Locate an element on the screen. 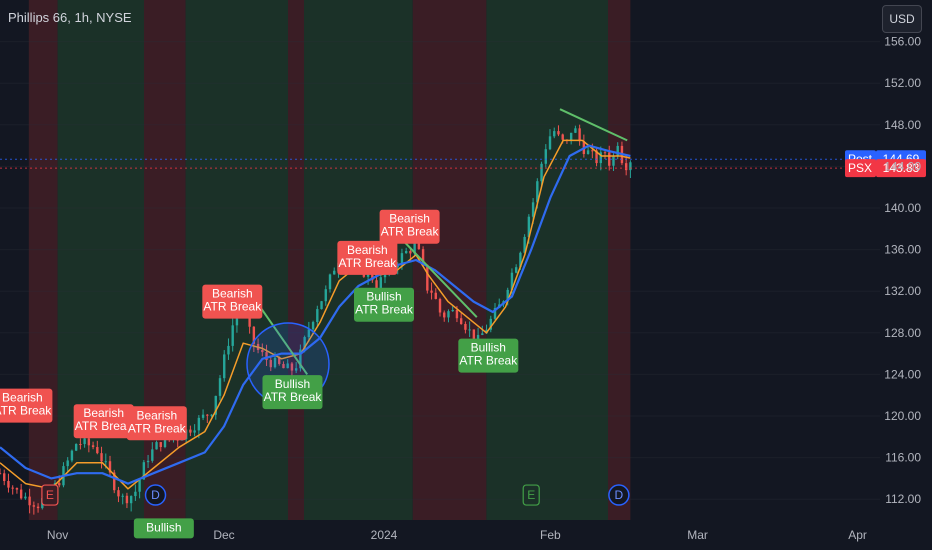 This screenshot has height=550, width=932. signal-label-text-3-1: ATR Break is located at coordinates (232, 307).